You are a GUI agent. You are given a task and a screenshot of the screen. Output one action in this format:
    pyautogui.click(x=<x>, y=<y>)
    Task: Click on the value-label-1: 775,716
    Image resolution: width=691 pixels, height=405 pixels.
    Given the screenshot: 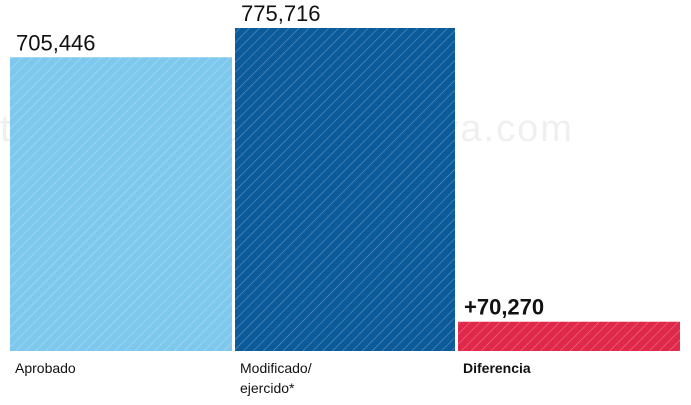 What is the action you would take?
    pyautogui.click(x=281, y=13)
    